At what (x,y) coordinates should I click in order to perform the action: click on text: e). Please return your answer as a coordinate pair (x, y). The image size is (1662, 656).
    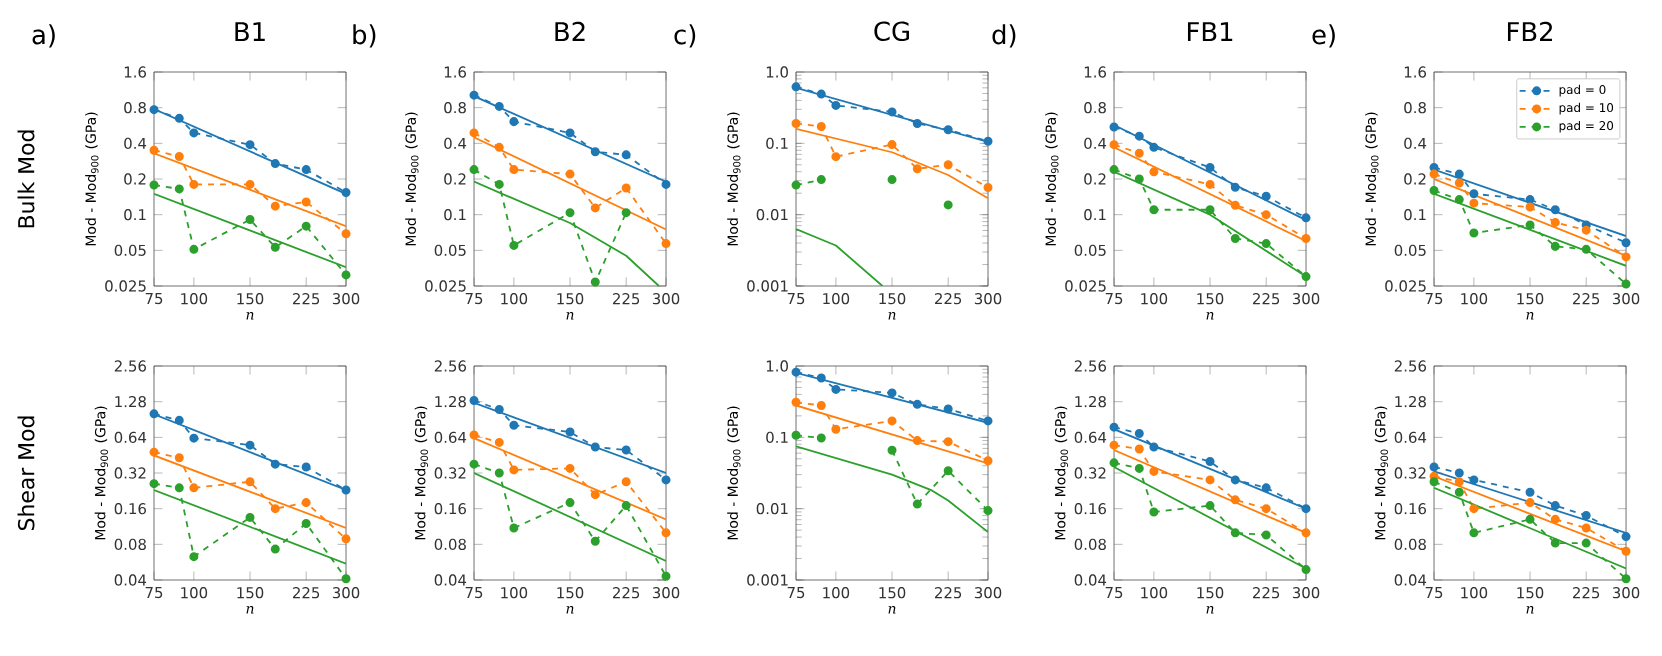
    Looking at the image, I should click on (1323, 36).